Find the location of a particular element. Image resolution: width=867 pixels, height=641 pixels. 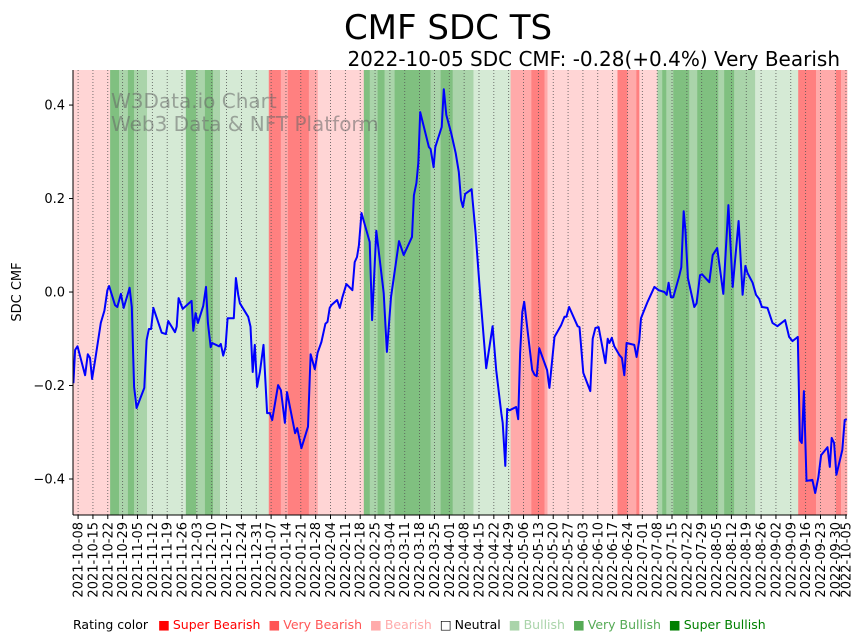

chart-title: CMF SDC TS is located at coordinates (448, 28).